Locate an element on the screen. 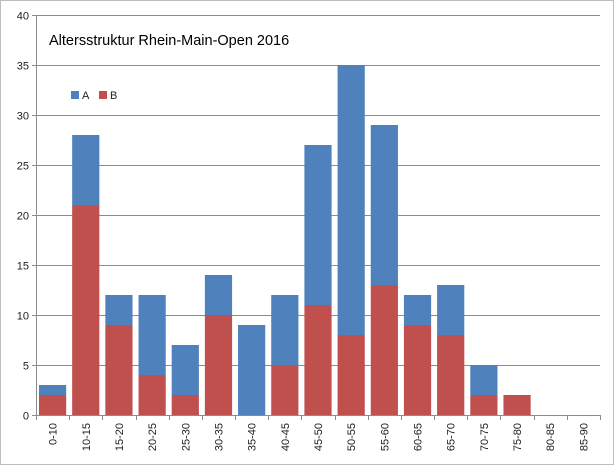 This screenshot has width=614, height=465. x-tick-label: 15-20 is located at coordinates (120, 437).